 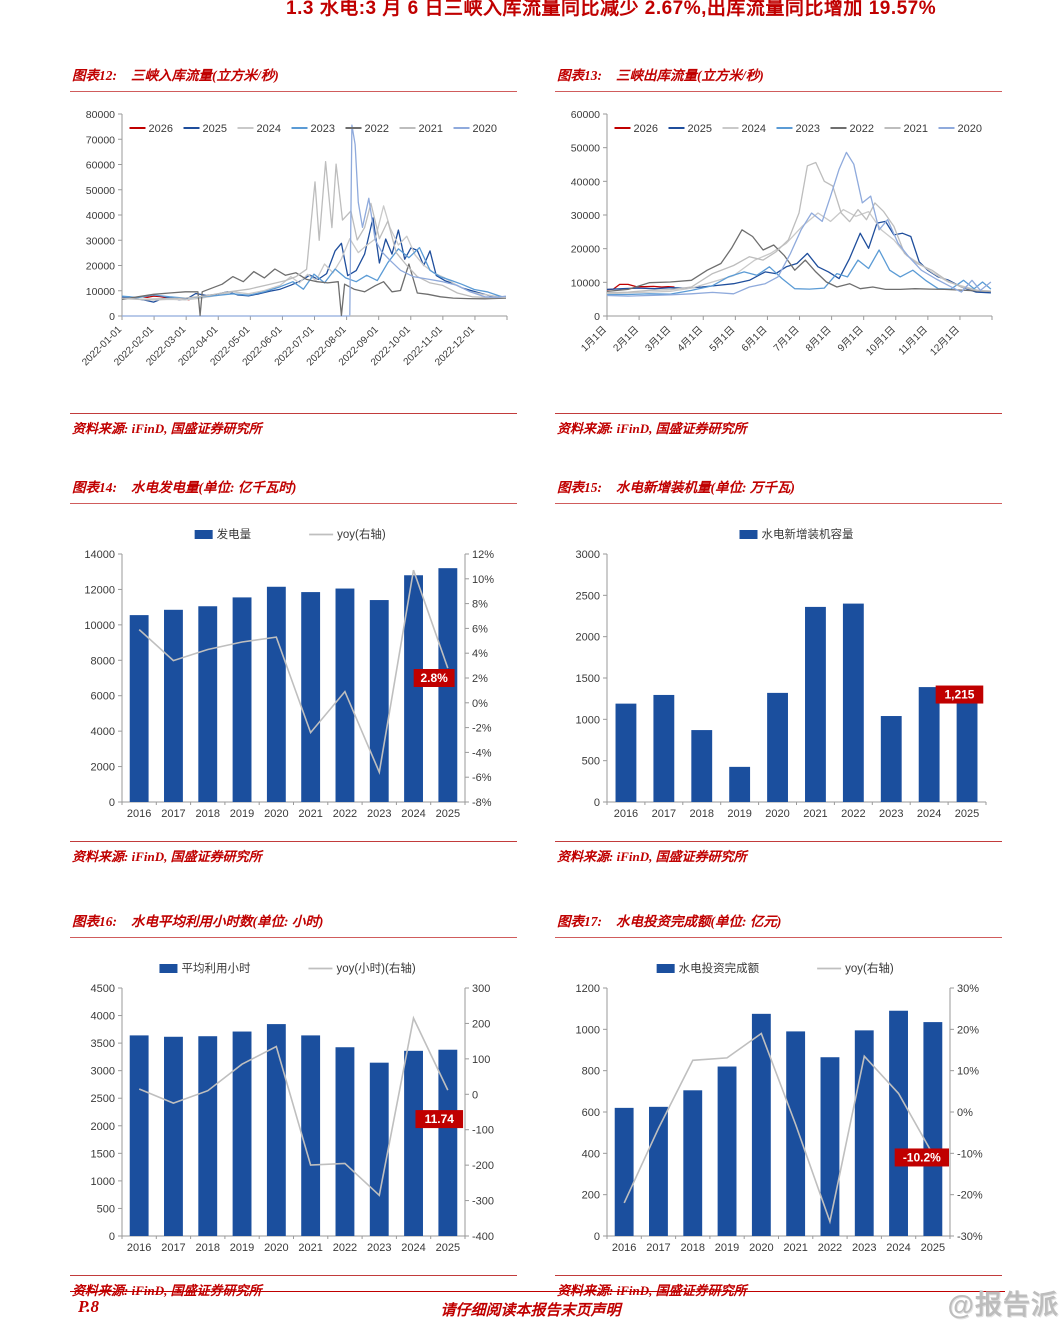 I want to click on x-tick-label: 8月1日, so click(x=818, y=339).